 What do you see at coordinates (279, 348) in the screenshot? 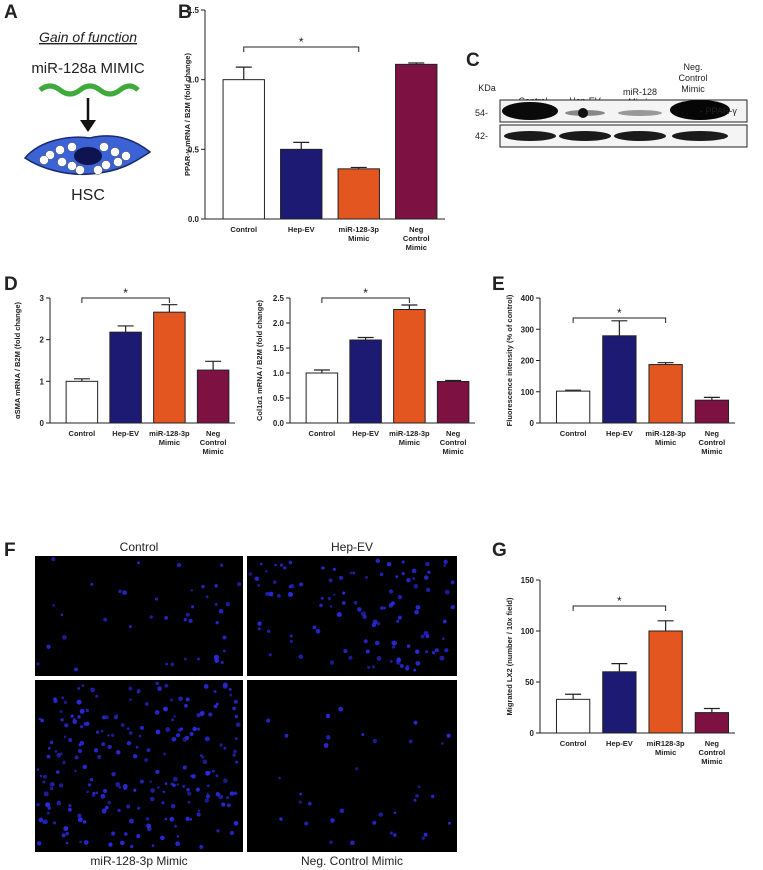
I see `y-tick-label: 1.5` at bounding box center [279, 348].